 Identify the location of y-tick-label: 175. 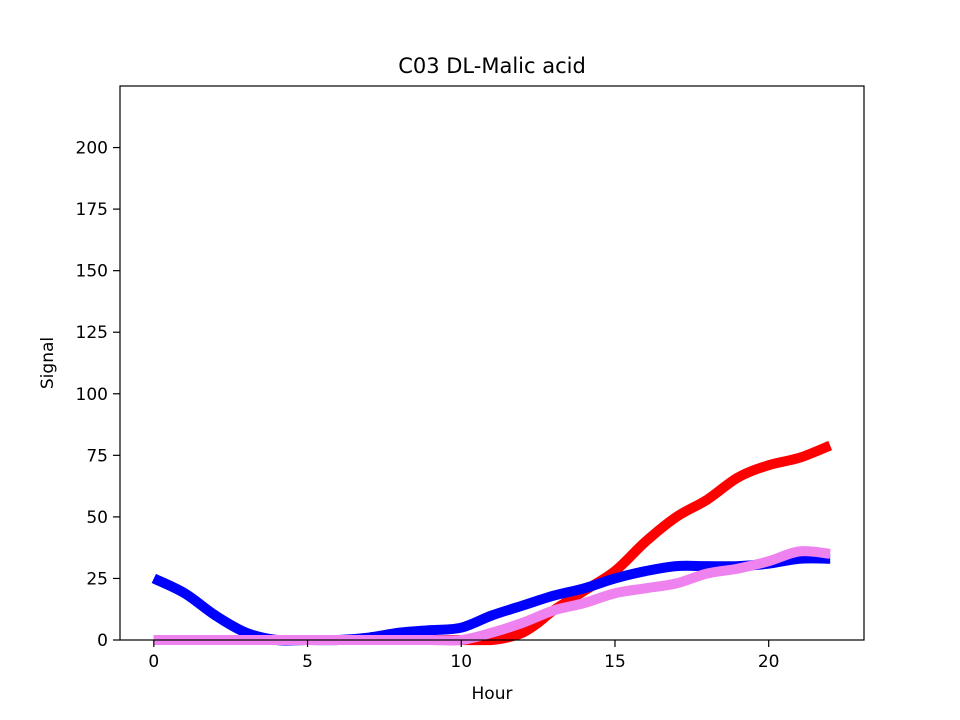
(92, 210).